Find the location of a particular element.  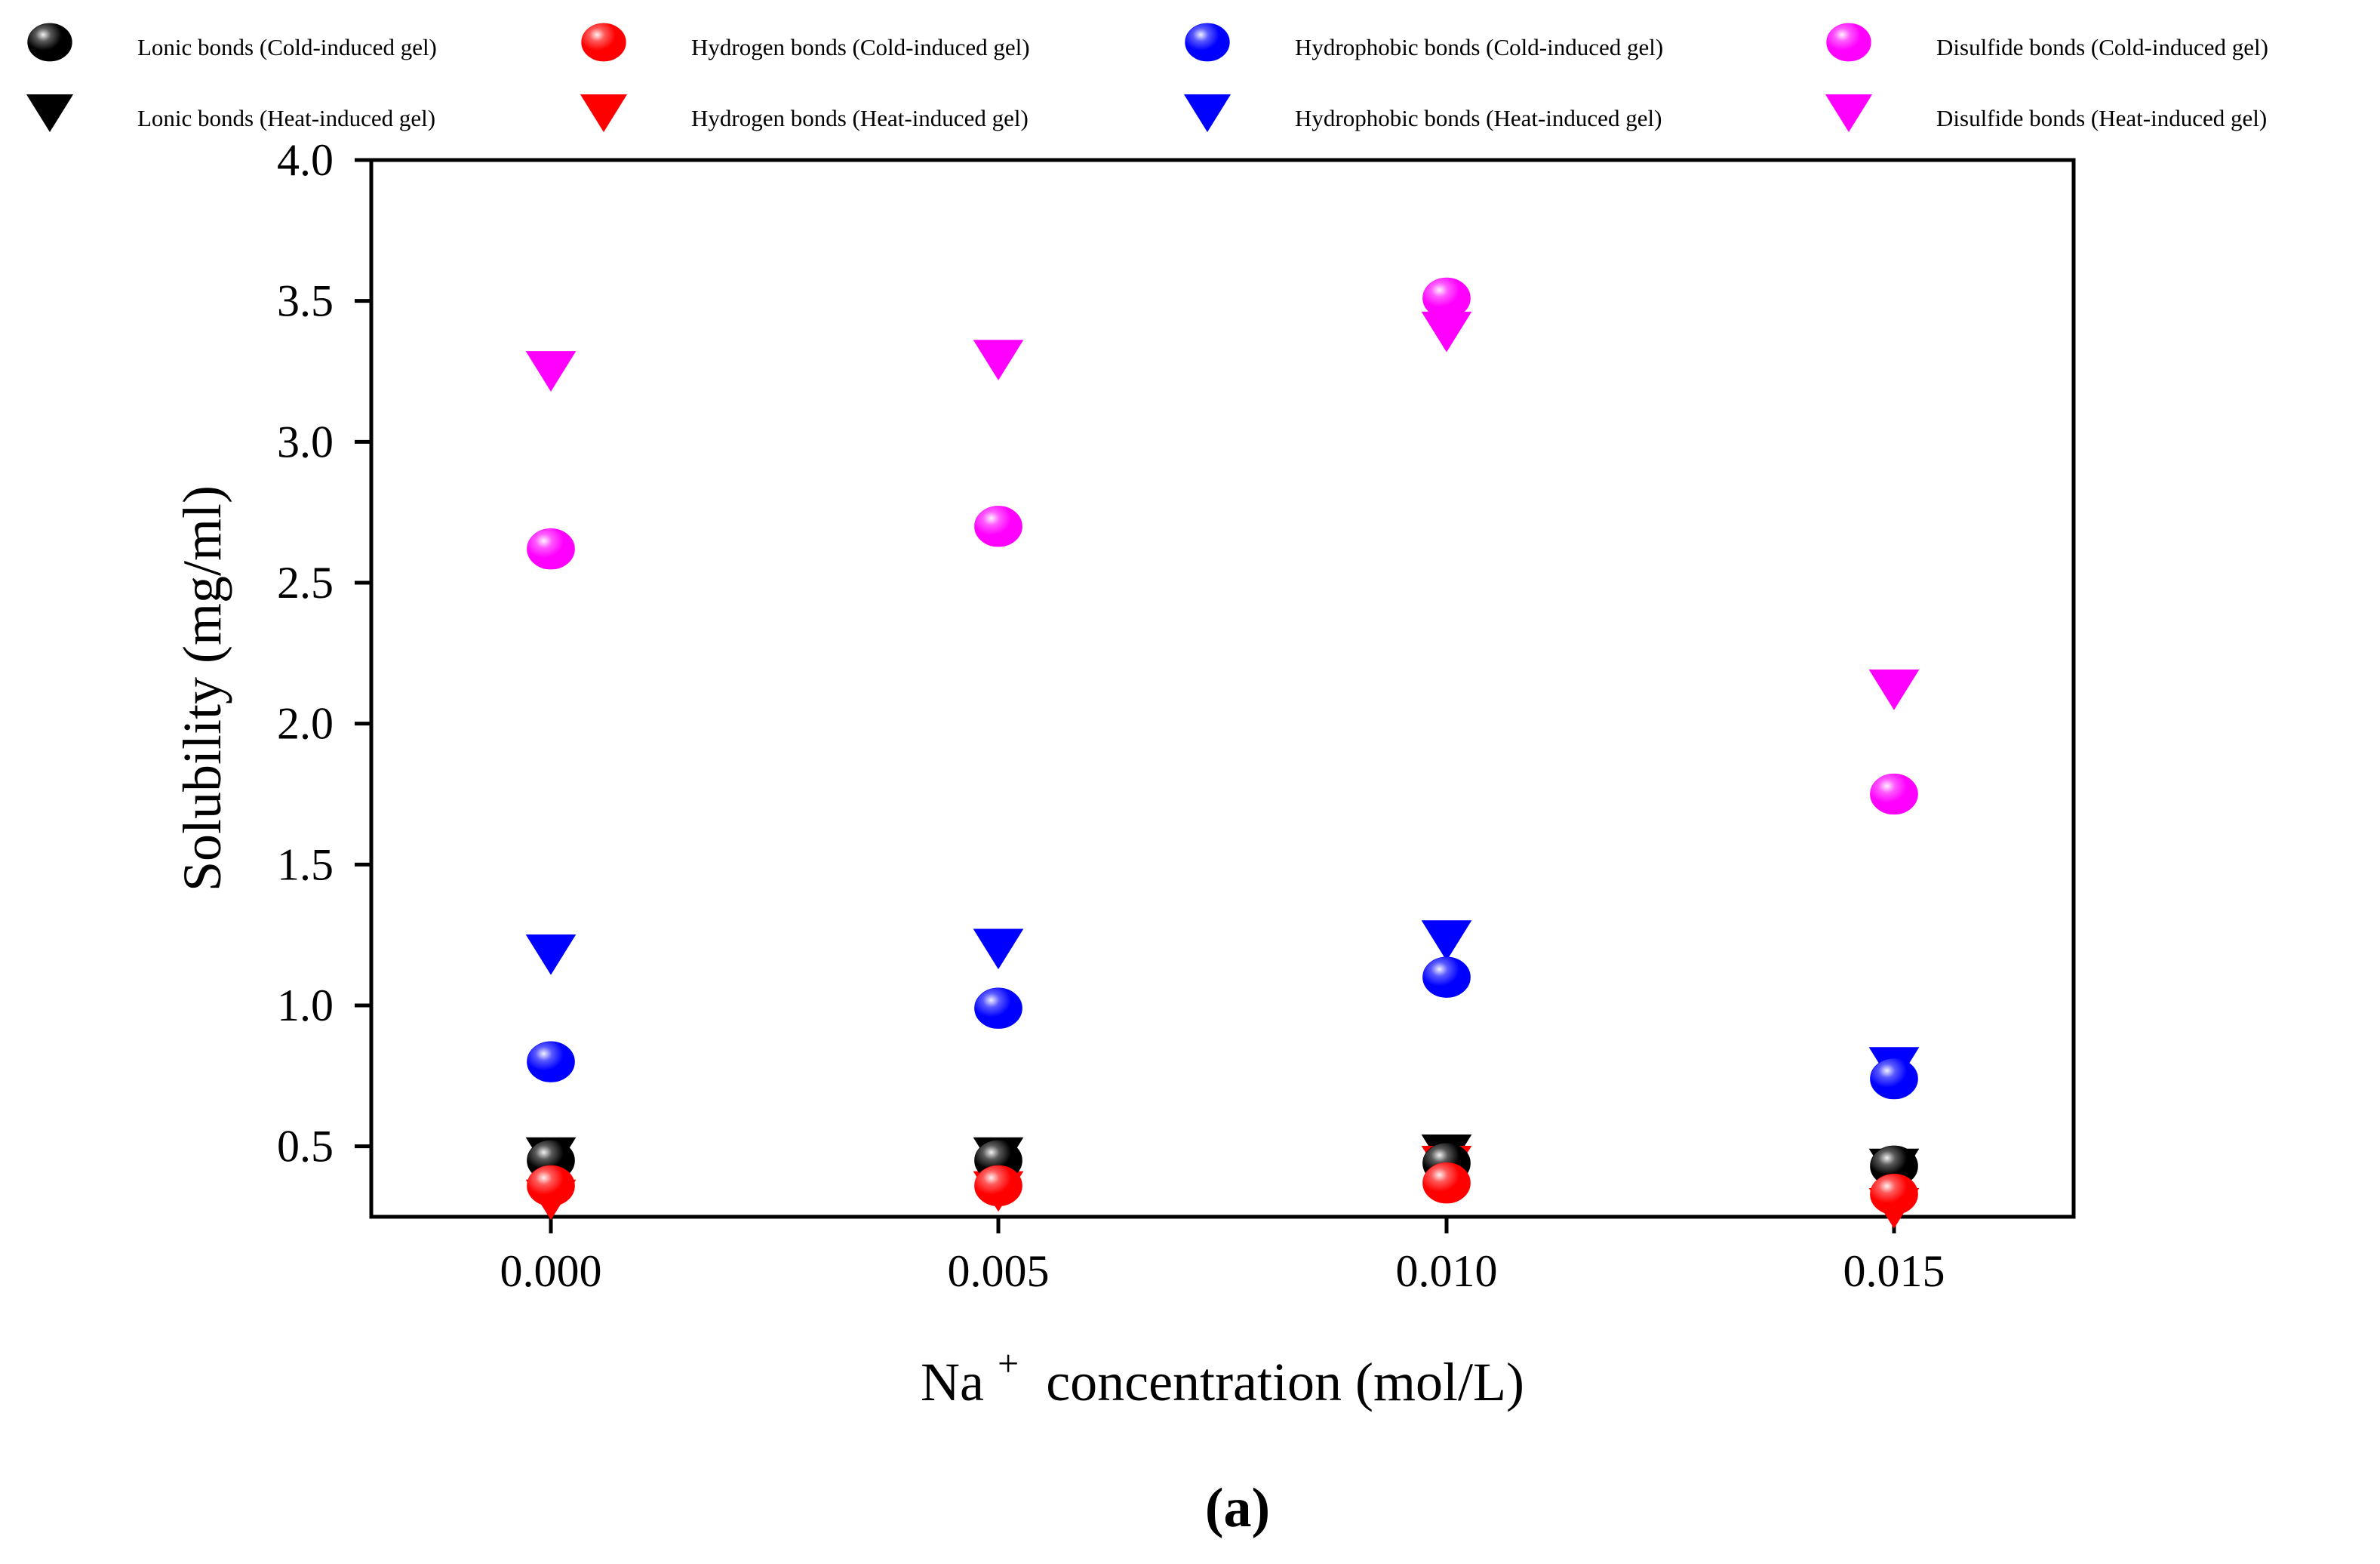

y-axis: 0.5 1.0 1.5 2.0 2.5 3.0 3.5 4.0 is located at coordinates (324, 653).